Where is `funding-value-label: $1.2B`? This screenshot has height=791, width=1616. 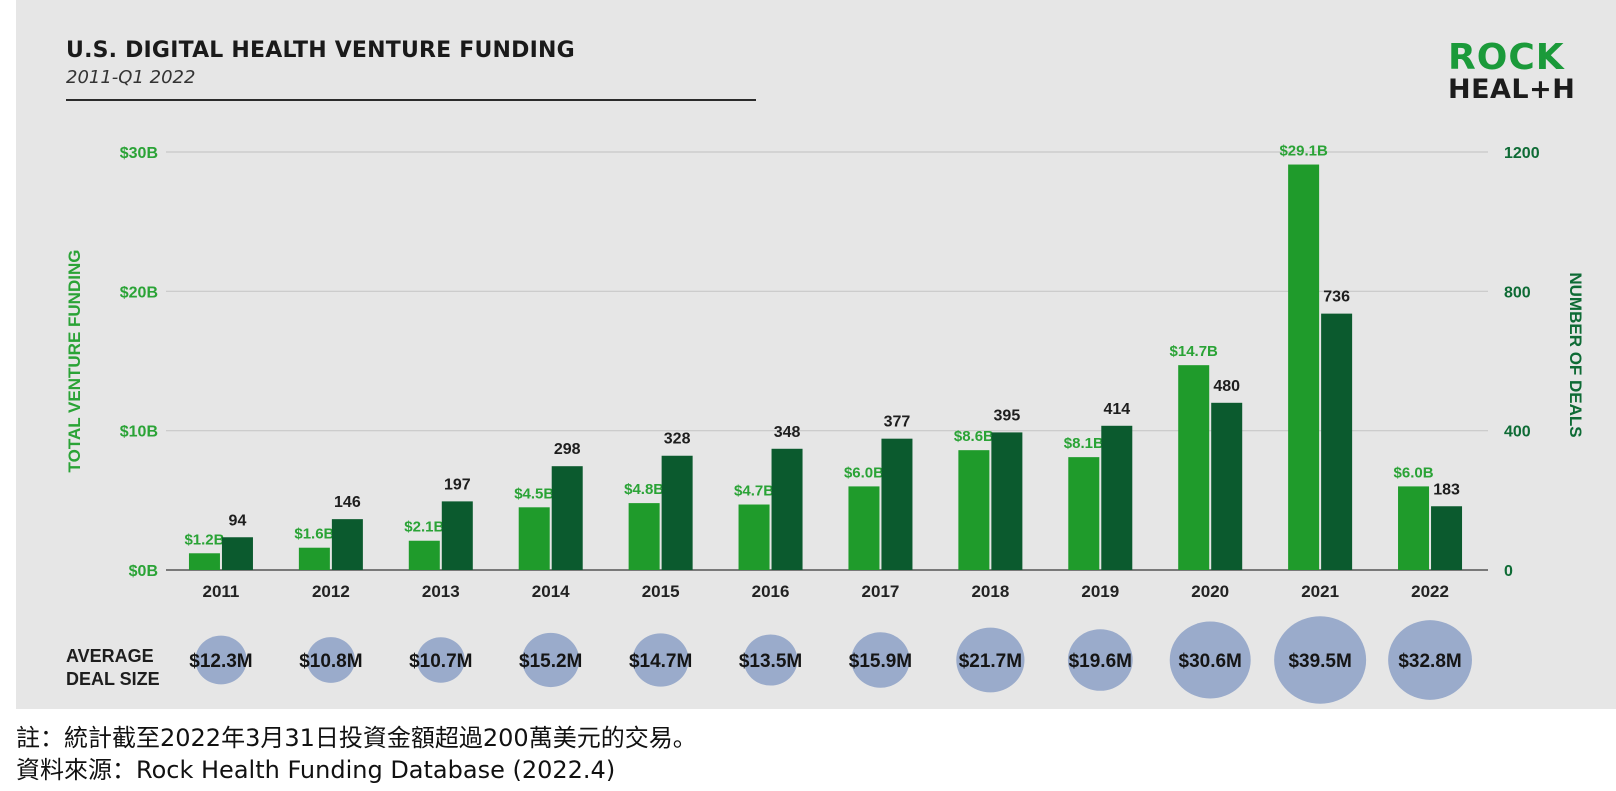 funding-value-label: $1.2B is located at coordinates (204, 539).